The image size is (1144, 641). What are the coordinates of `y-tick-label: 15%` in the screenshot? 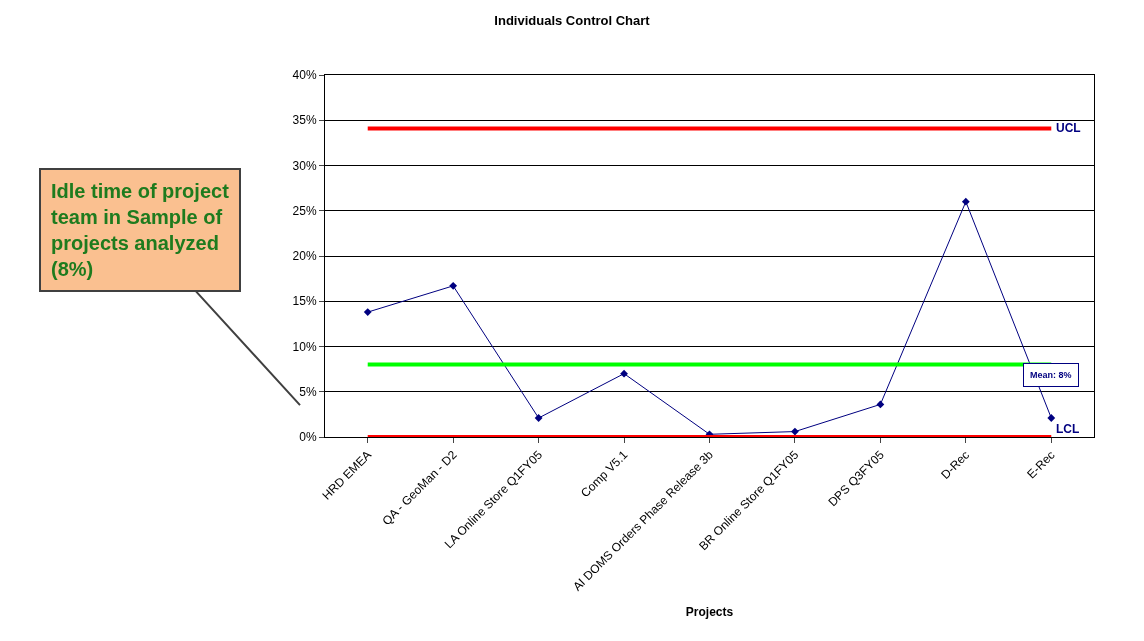 It's located at (304, 301).